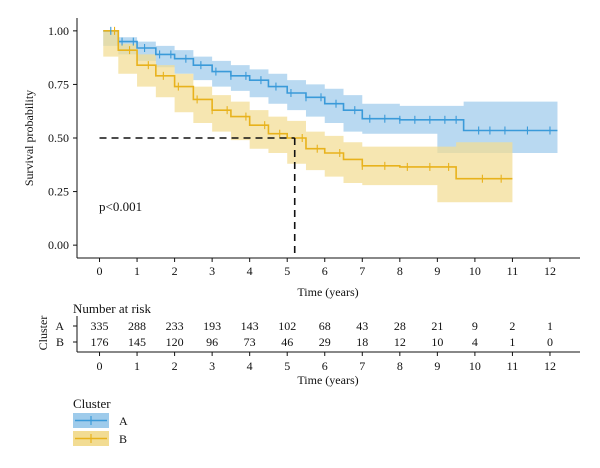 The height and width of the screenshot is (468, 600). I want to click on risk-x-tick-label-3: 3, so click(212, 366).